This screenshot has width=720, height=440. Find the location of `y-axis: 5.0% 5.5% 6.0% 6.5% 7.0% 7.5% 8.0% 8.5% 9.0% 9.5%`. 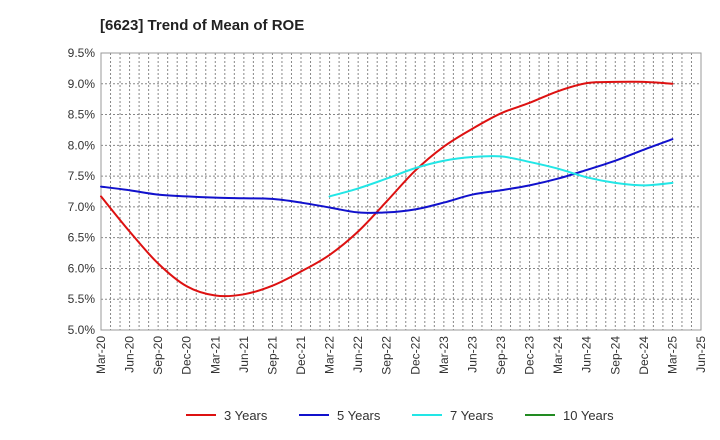

y-axis: 5.0% 5.5% 6.0% 6.5% 7.0% 7.5% 8.0% 8.5% 9.0% 9.5% is located at coordinates (82, 191).